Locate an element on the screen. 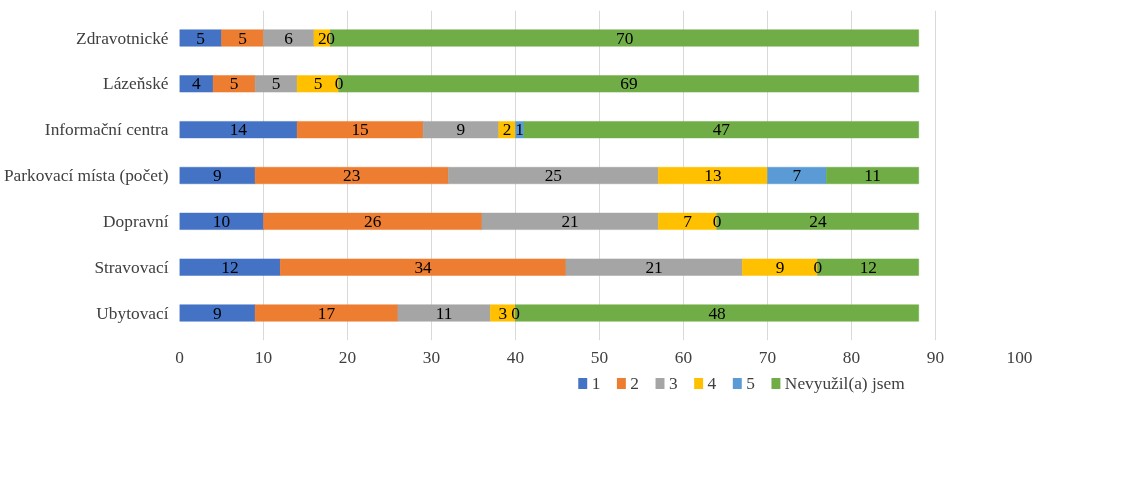 This screenshot has width=1138, height=486. data-label: 15 is located at coordinates (360, 130).